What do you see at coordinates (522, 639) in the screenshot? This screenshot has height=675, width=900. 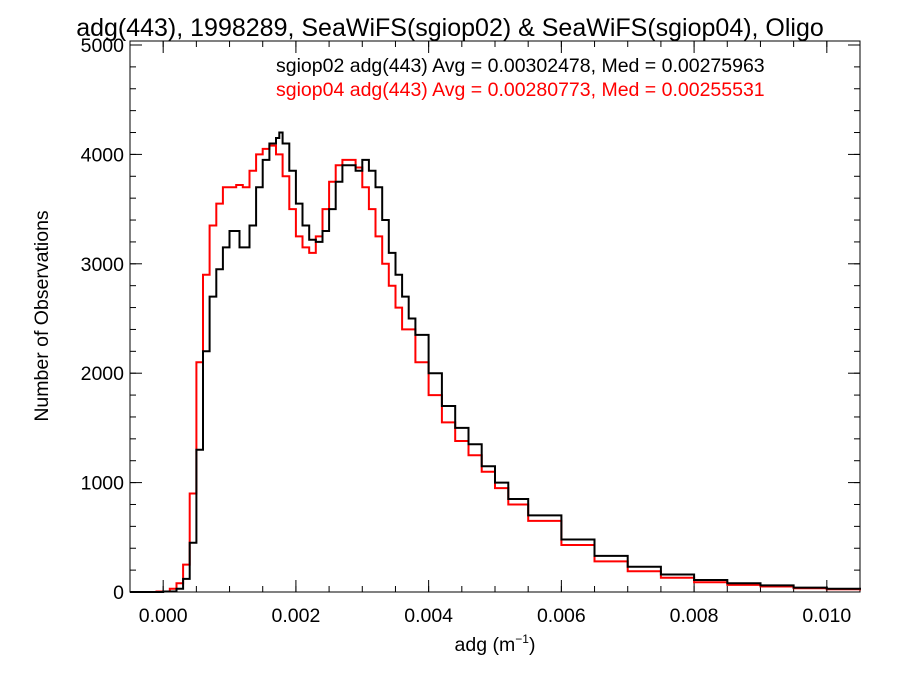 I see `x-axis-label-sup: −1` at bounding box center [522, 639].